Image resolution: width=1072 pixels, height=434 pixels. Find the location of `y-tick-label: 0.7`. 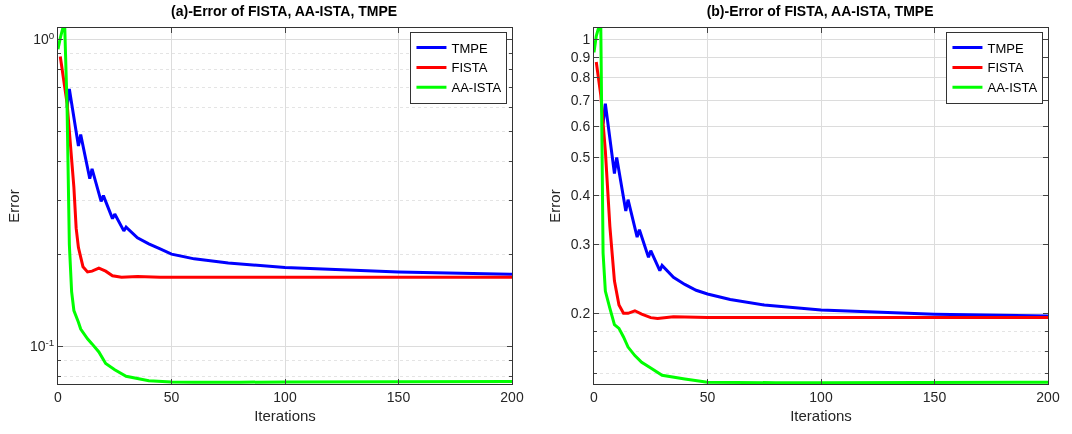

y-tick-label: 0.7 is located at coordinates (580, 100).